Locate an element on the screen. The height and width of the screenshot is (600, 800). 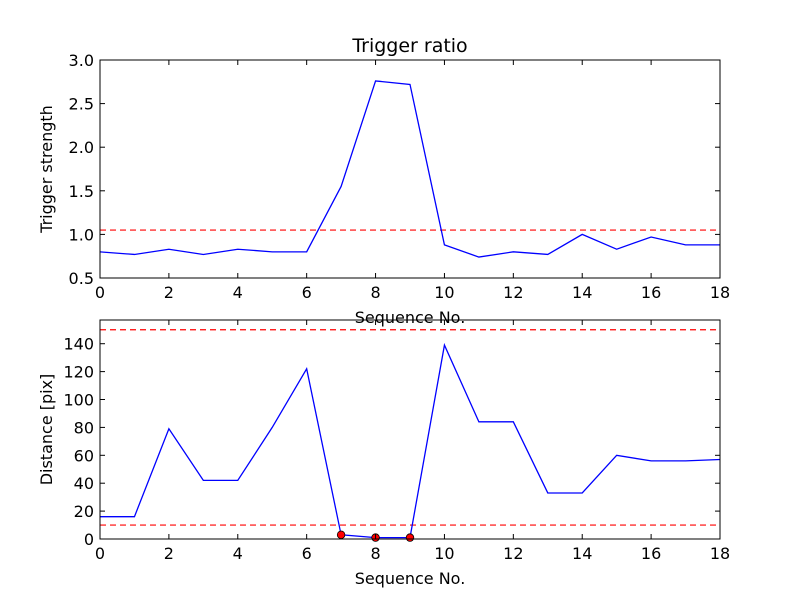
trigger-y-tick-label-3: 2.0 is located at coordinates (81, 147).